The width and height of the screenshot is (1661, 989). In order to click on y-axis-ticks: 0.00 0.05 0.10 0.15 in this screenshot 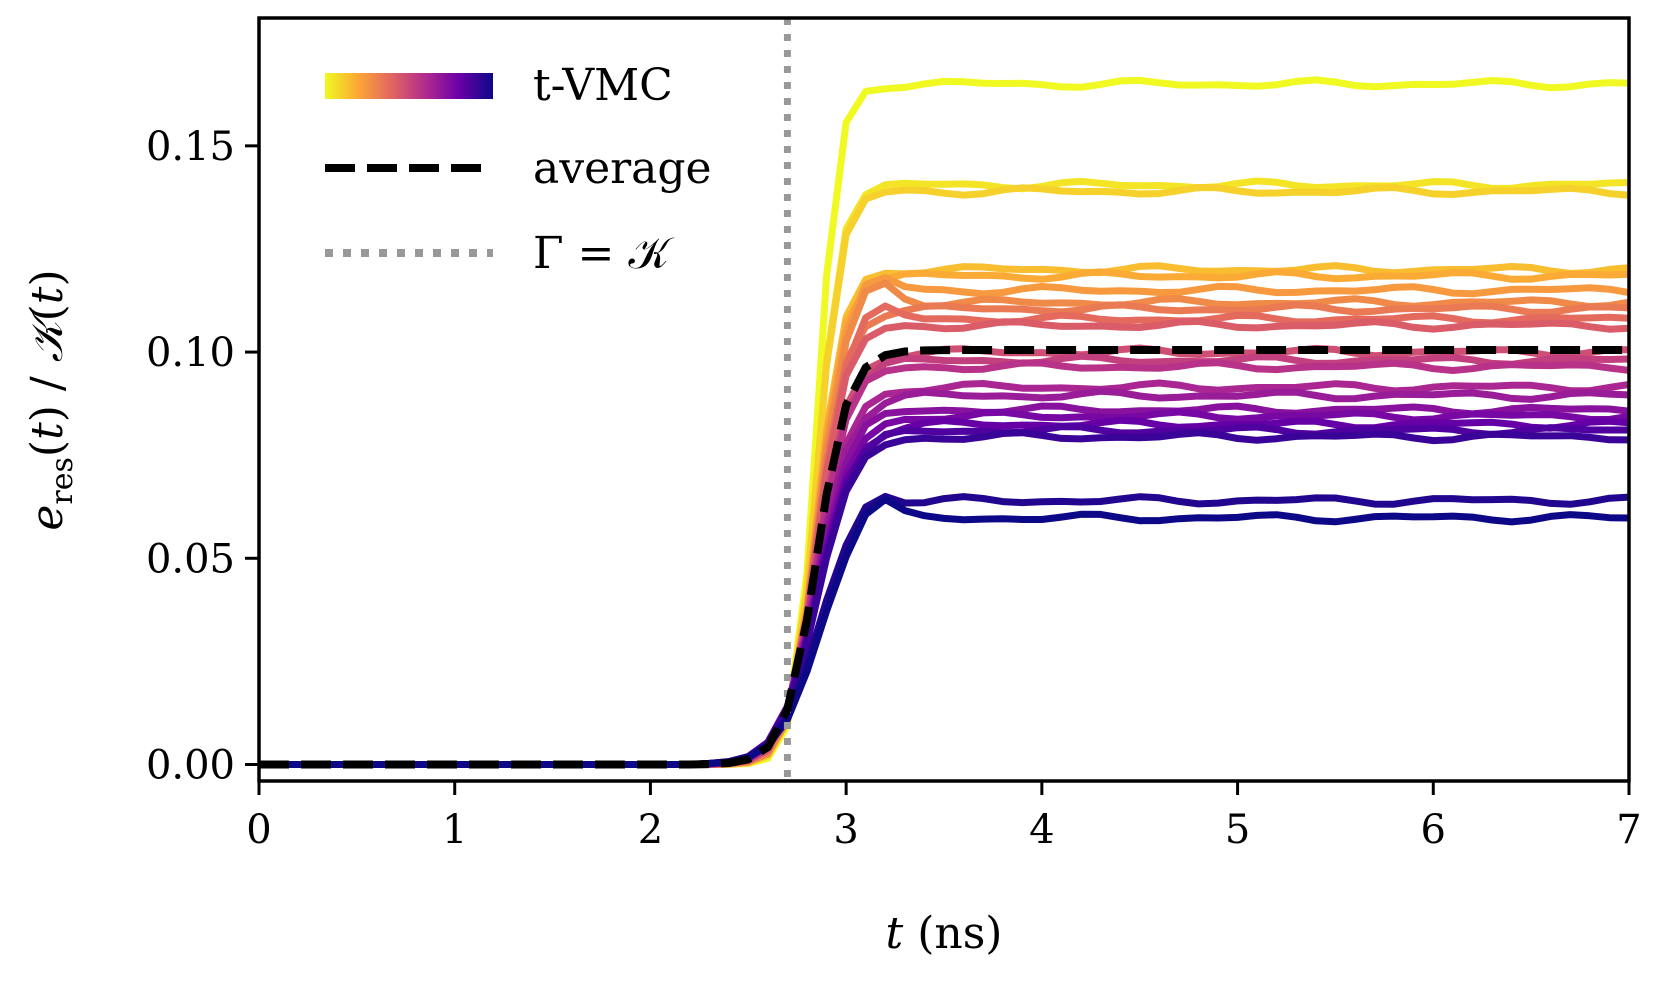, I will do `click(202, 456)`.